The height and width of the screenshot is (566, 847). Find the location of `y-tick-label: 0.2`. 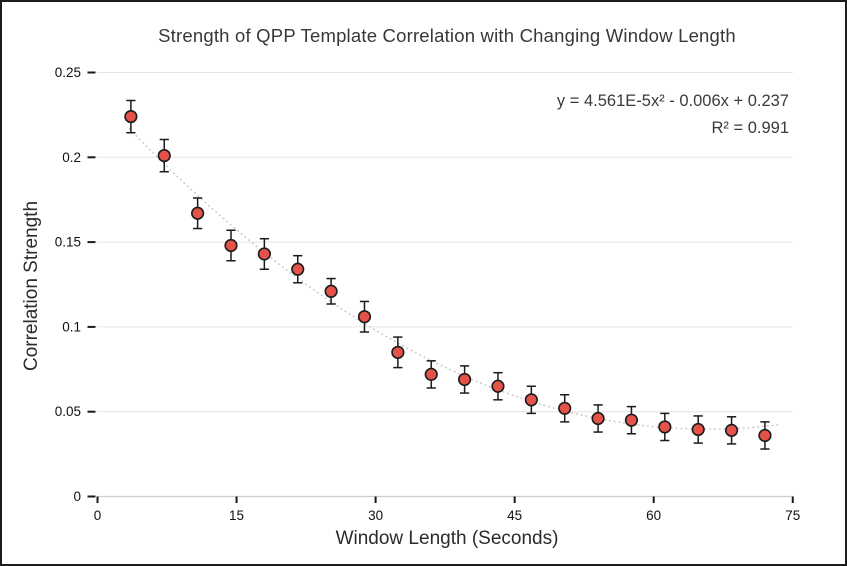

y-tick-label: 0.2 is located at coordinates (71, 157).